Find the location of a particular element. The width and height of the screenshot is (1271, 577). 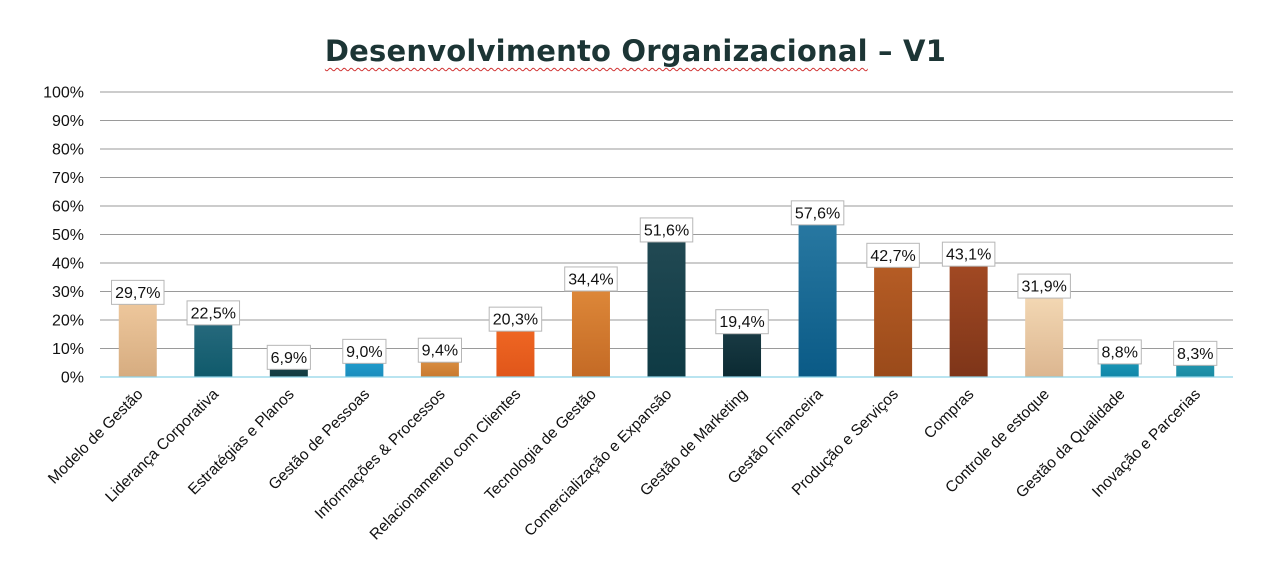

data-label: 29,7% is located at coordinates (137, 293).